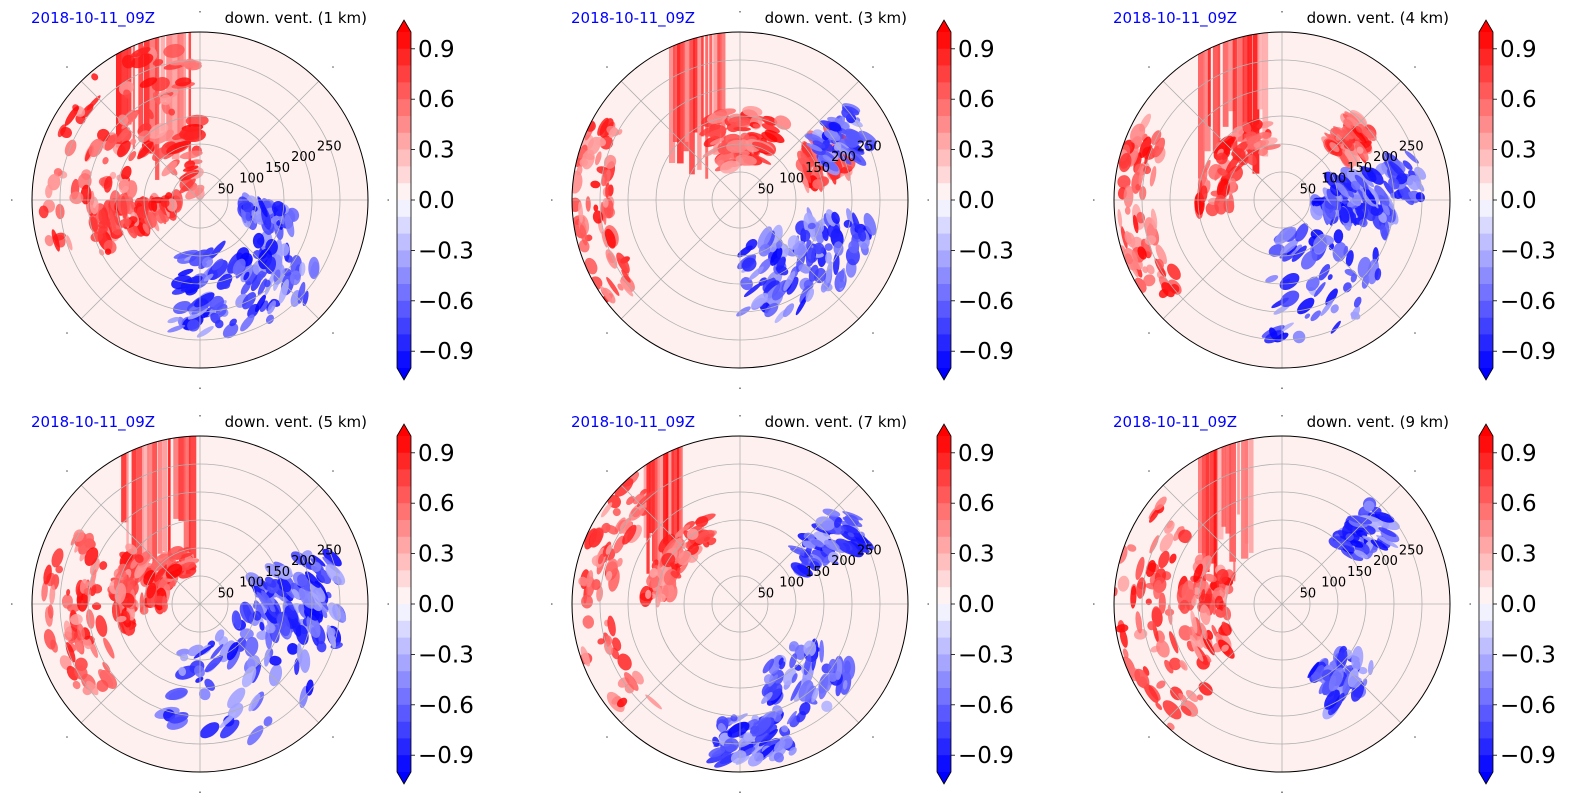  Describe the element at coordinates (976, 100) in the screenshot. I see `colorbar-tick-label: 0.6` at that location.